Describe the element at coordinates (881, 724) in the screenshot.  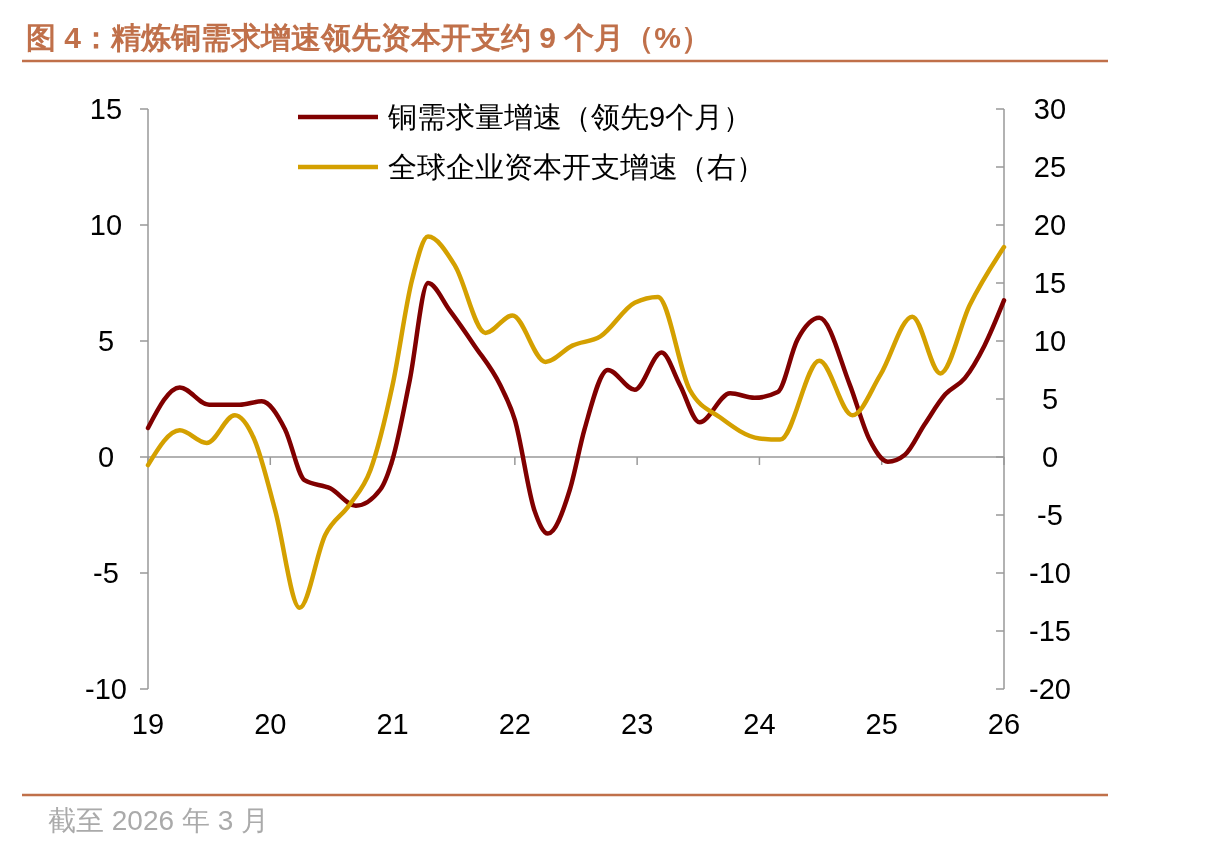
I see `x-tick-label: 25` at that location.